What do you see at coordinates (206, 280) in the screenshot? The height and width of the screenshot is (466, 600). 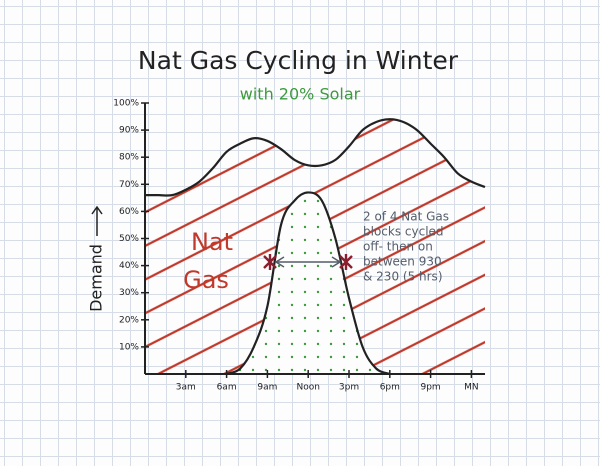 I see `annotation-text: Gas` at bounding box center [206, 280].